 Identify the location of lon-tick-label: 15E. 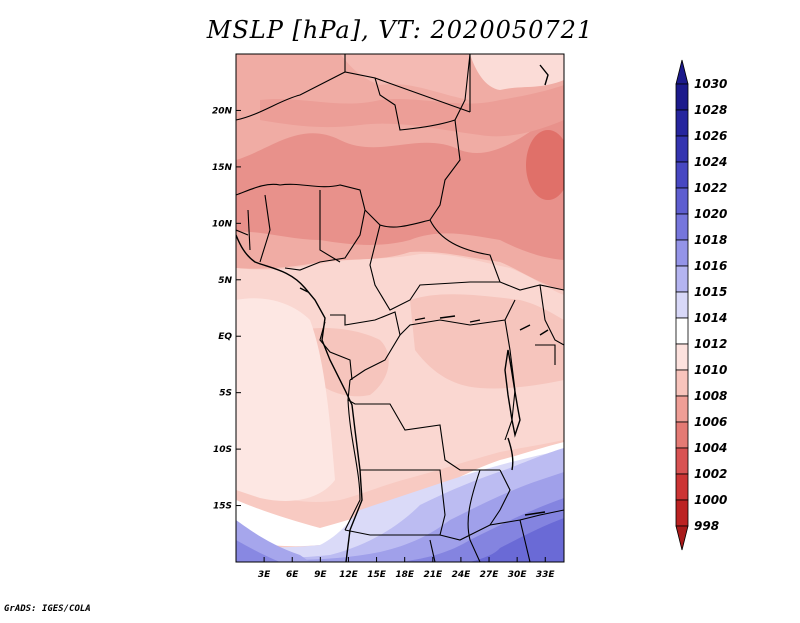
(377, 575).